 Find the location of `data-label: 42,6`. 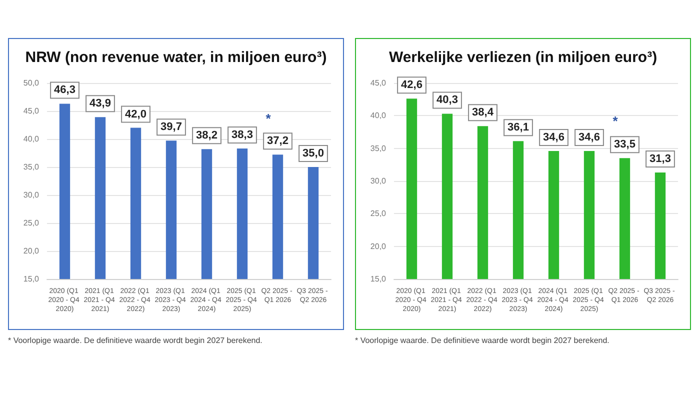

data-label: 42,6 is located at coordinates (411, 85).